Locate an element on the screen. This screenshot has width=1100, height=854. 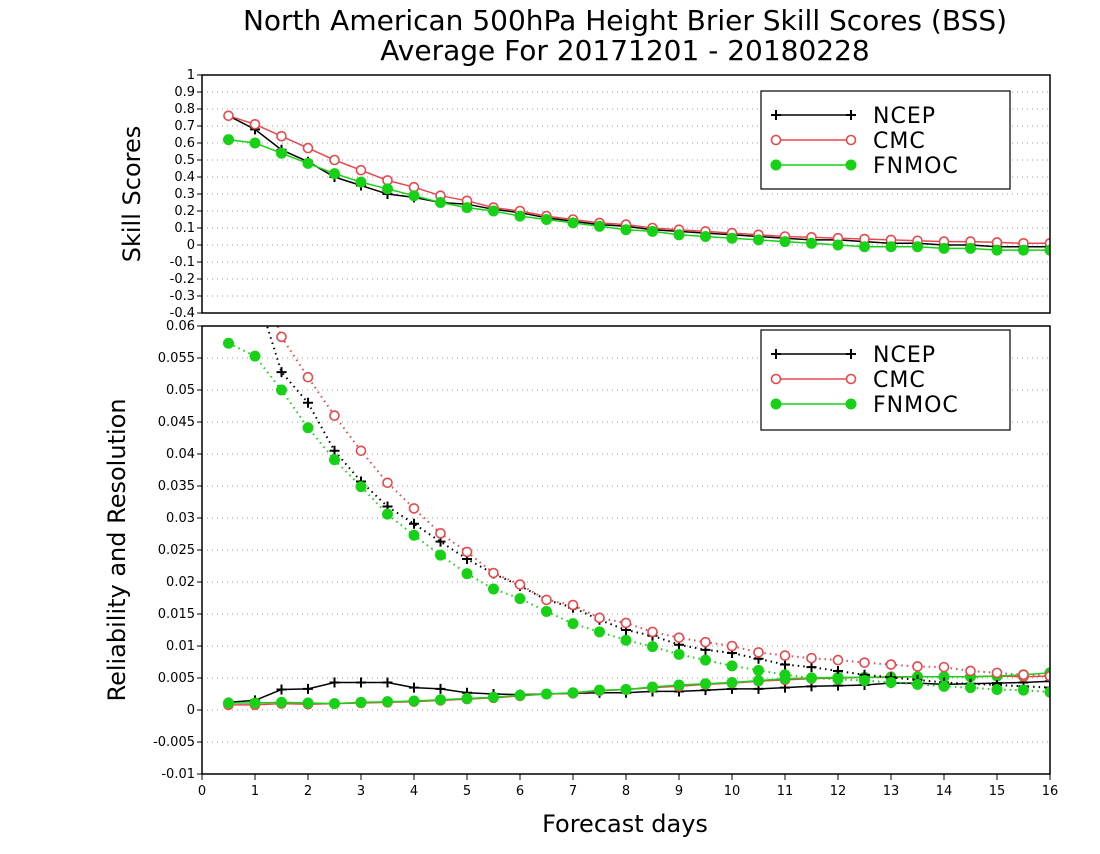
legend-label-cmc: CMC is located at coordinates (899, 141).